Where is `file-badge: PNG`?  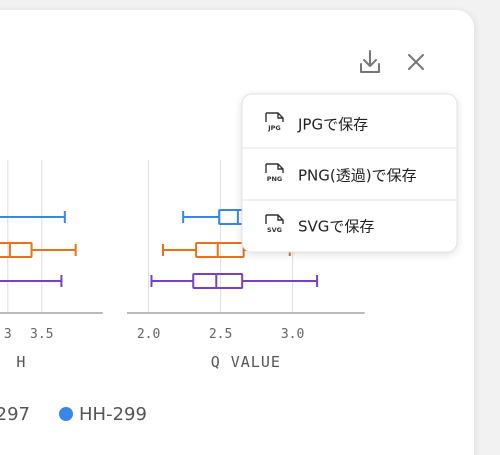
file-badge: PNG is located at coordinates (275, 179).